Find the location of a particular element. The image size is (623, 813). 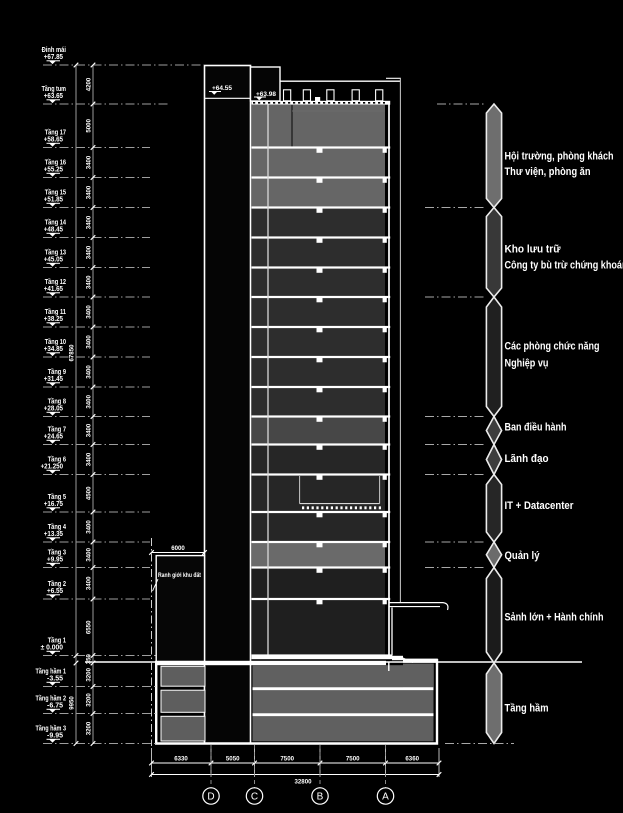

svg-text: Quản lý is located at coordinates (523, 556).